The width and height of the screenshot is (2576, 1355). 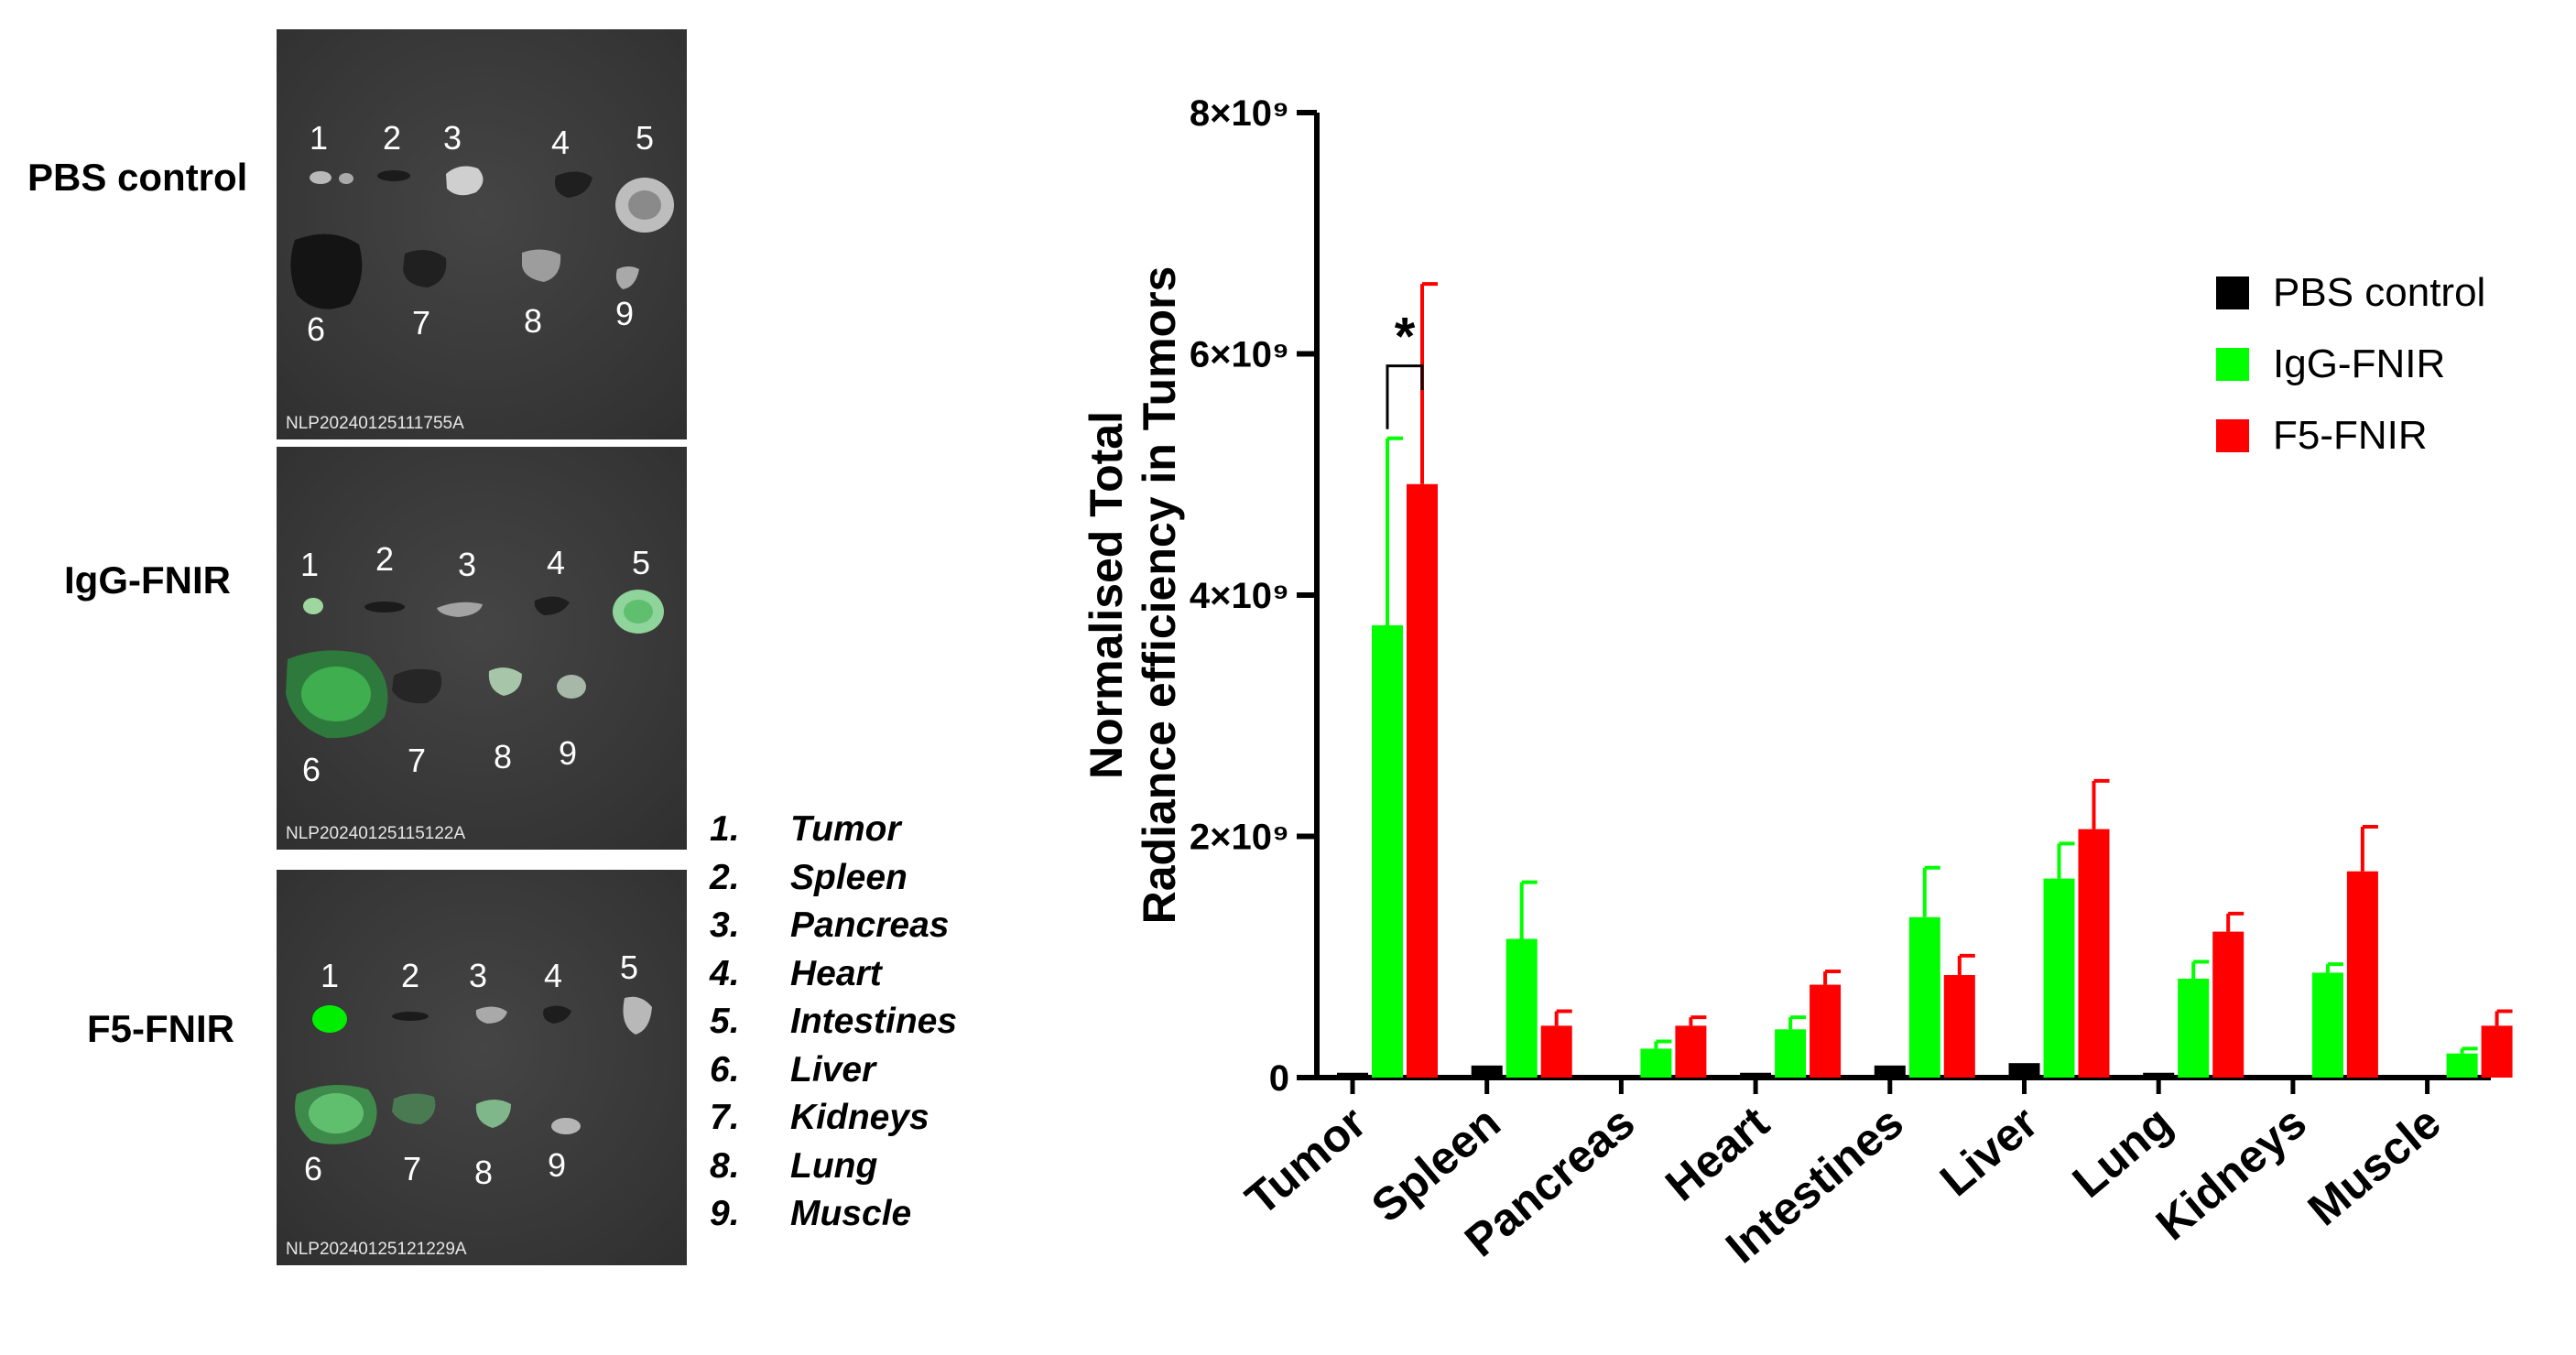 What do you see at coordinates (475, 665) in the screenshot?
I see `organ-blobs-igg` at bounding box center [475, 665].